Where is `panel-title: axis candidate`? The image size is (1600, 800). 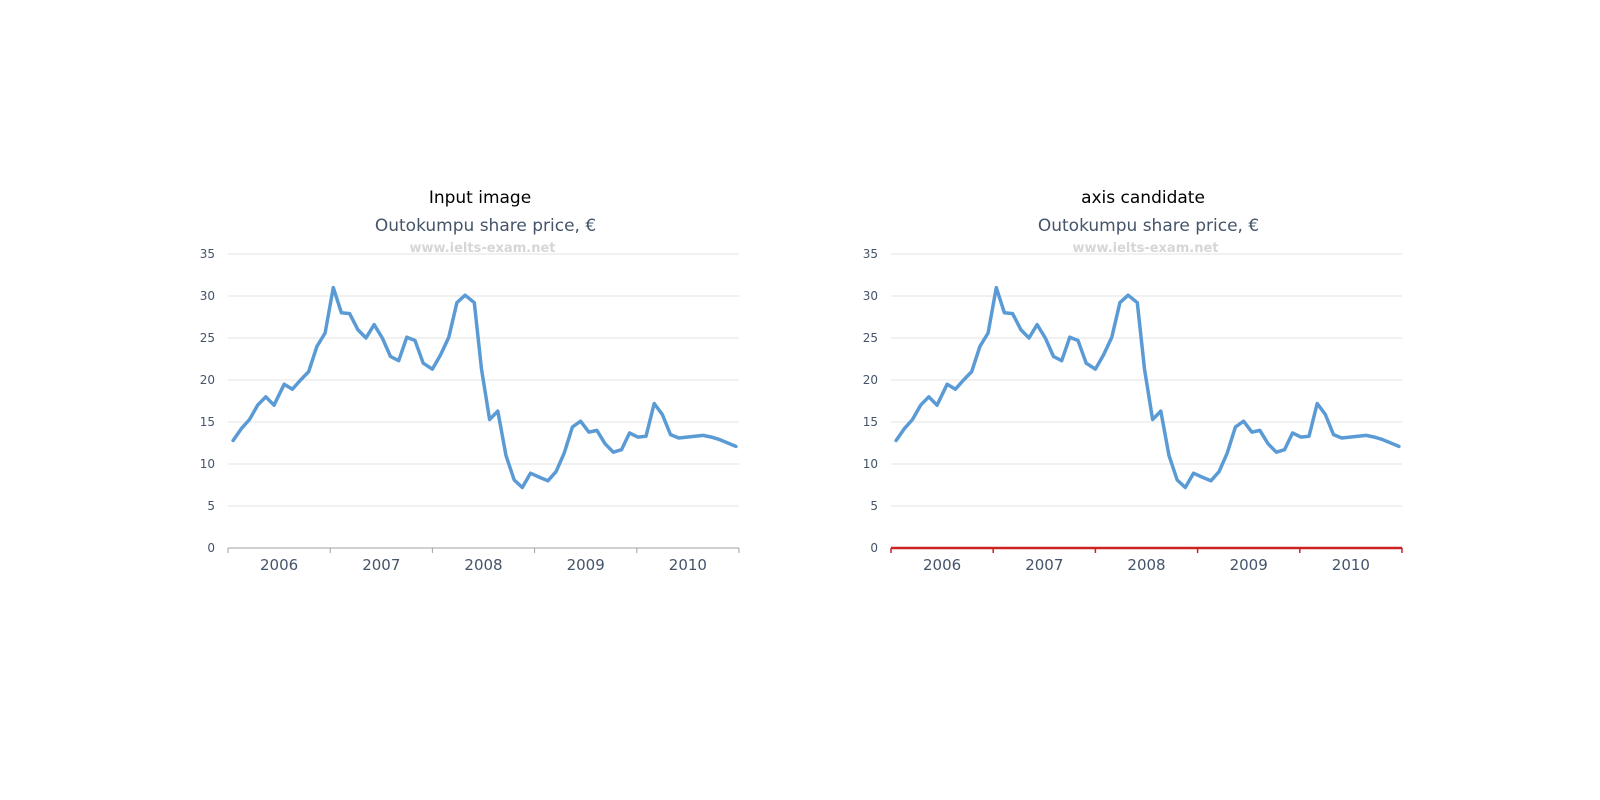 panel-title: axis candidate is located at coordinates (1143, 198).